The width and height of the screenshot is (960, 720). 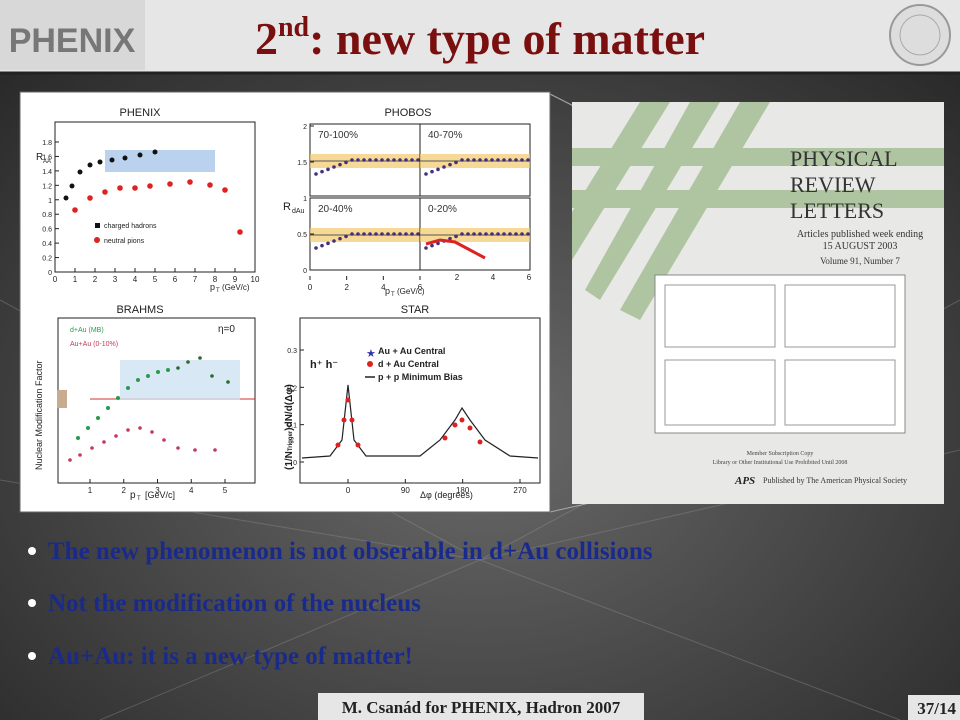 I want to click on tick-label: 0.2, so click(x=47, y=259).